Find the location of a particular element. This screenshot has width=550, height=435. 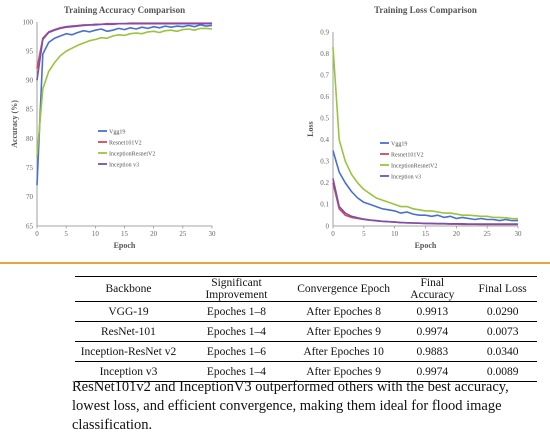

y-tick-label: 0.9 is located at coordinates (324, 32).